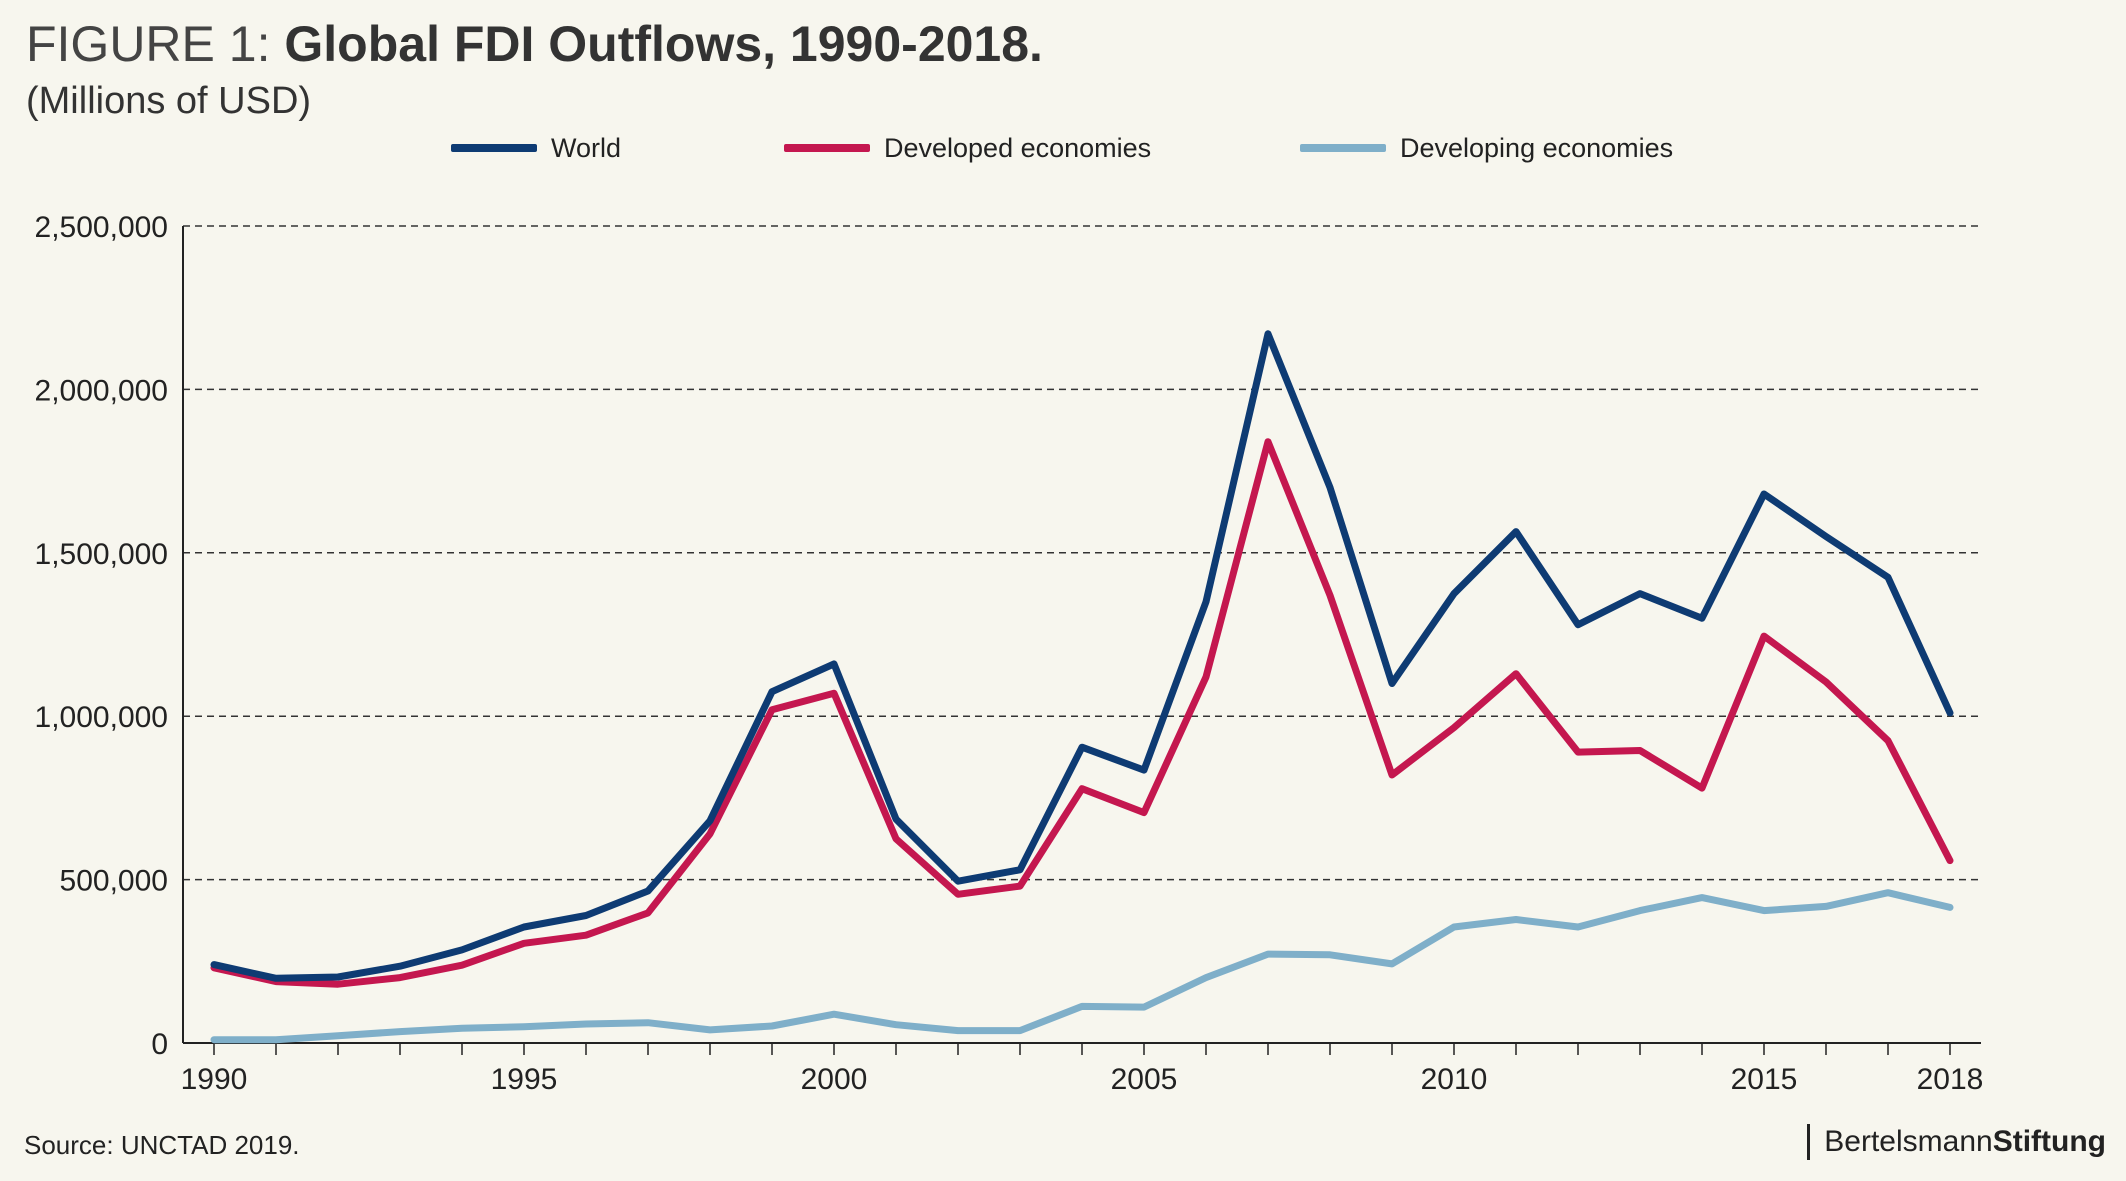 This screenshot has width=2126, height=1181. Describe the element at coordinates (1018, 147) in the screenshot. I see `legend-label-developed: Developed economies` at that location.